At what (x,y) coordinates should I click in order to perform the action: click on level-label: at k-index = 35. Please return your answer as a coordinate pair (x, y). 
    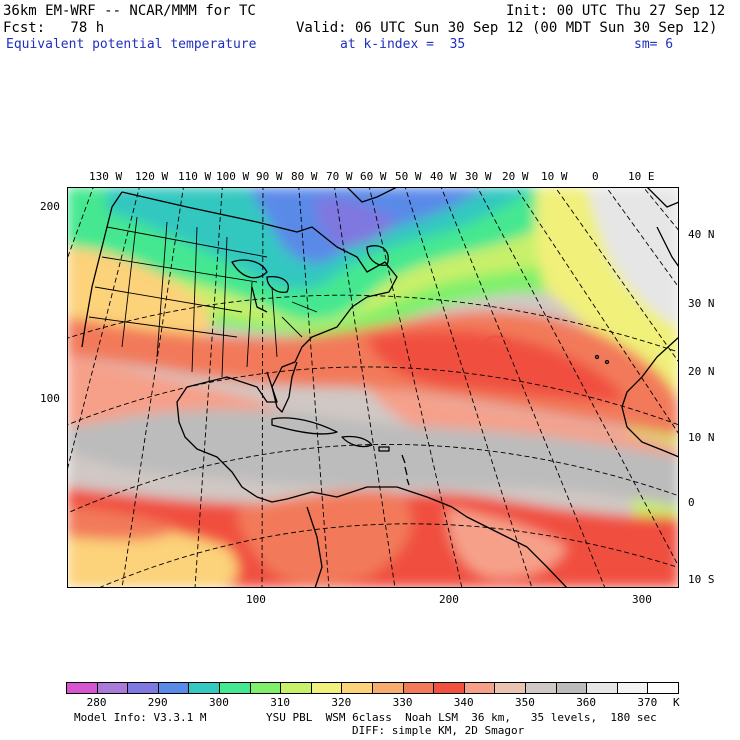
    Looking at the image, I should click on (403, 44).